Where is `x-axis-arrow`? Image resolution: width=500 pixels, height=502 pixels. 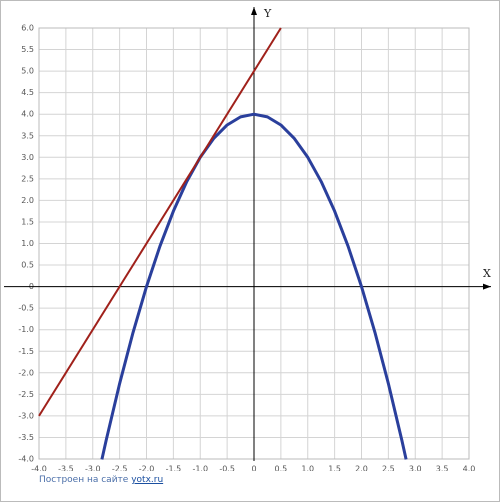
x-axis-arrow is located at coordinates (487, 286).